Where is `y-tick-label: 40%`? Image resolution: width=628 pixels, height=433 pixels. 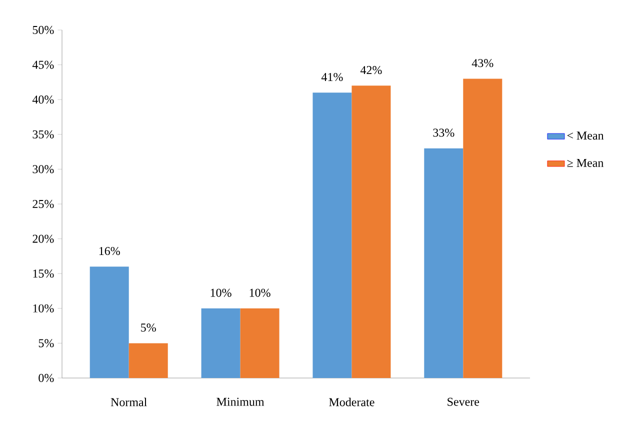
y-tick-label: 40% is located at coordinates (43, 100).